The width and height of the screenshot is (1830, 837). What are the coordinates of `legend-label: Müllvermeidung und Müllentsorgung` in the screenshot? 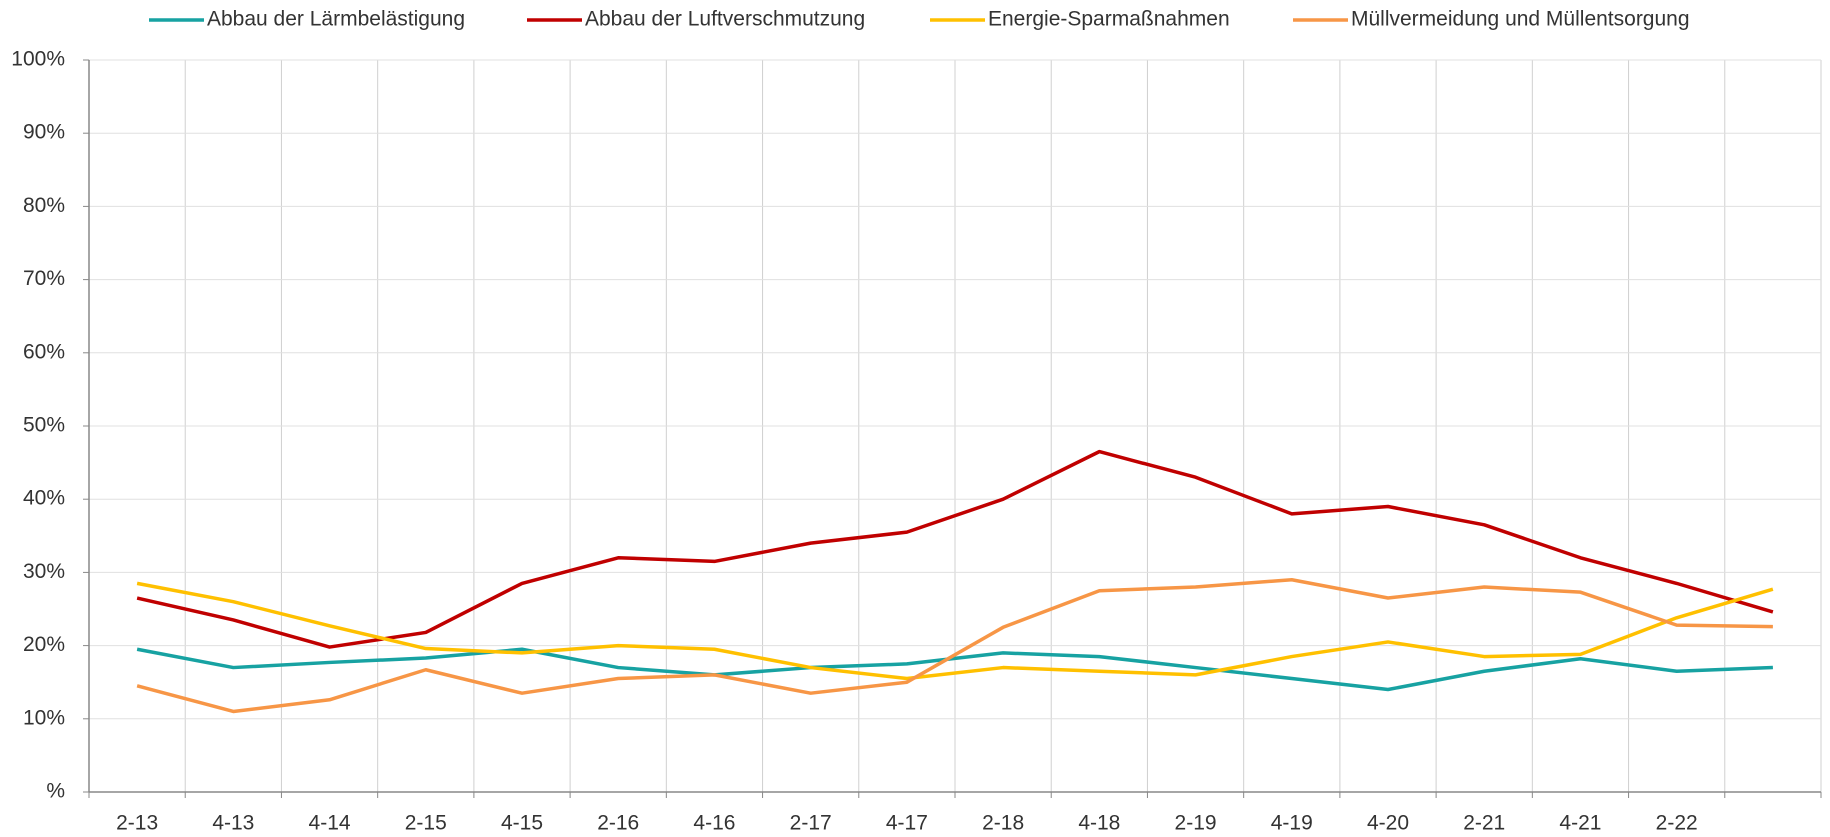 It's located at (1520, 19).